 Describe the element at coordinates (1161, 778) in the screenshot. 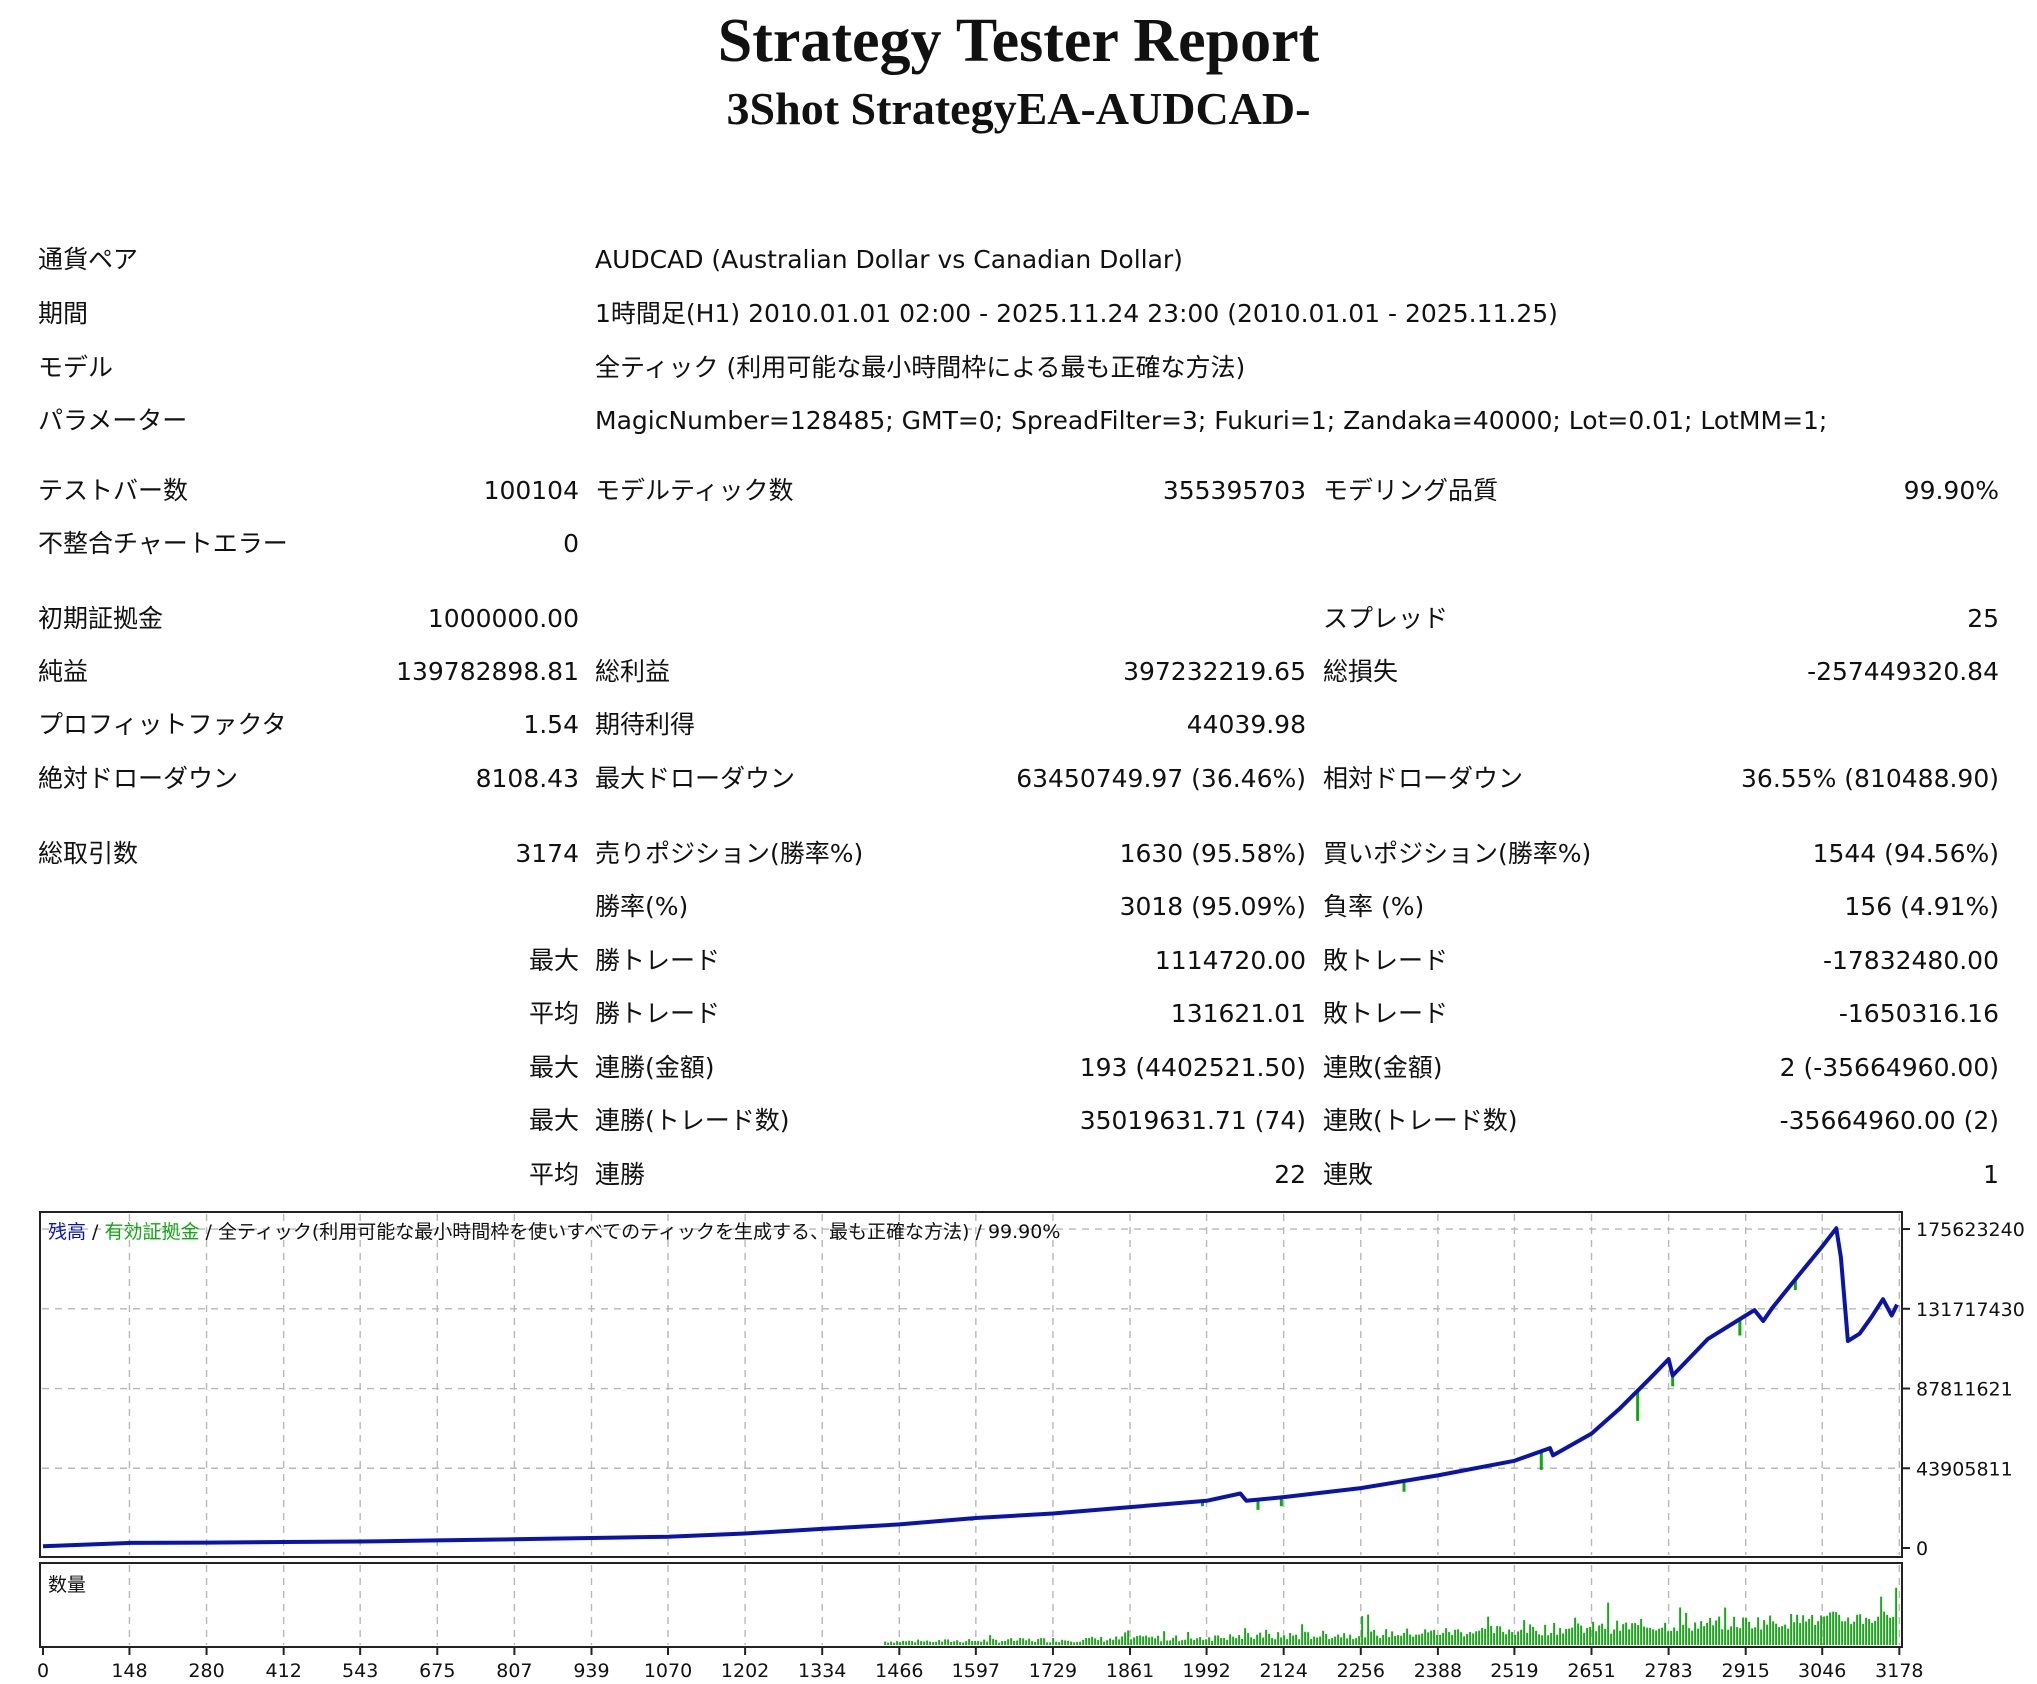

I see `max-drawdown-value: 63450749.97 (36.46%)` at that location.